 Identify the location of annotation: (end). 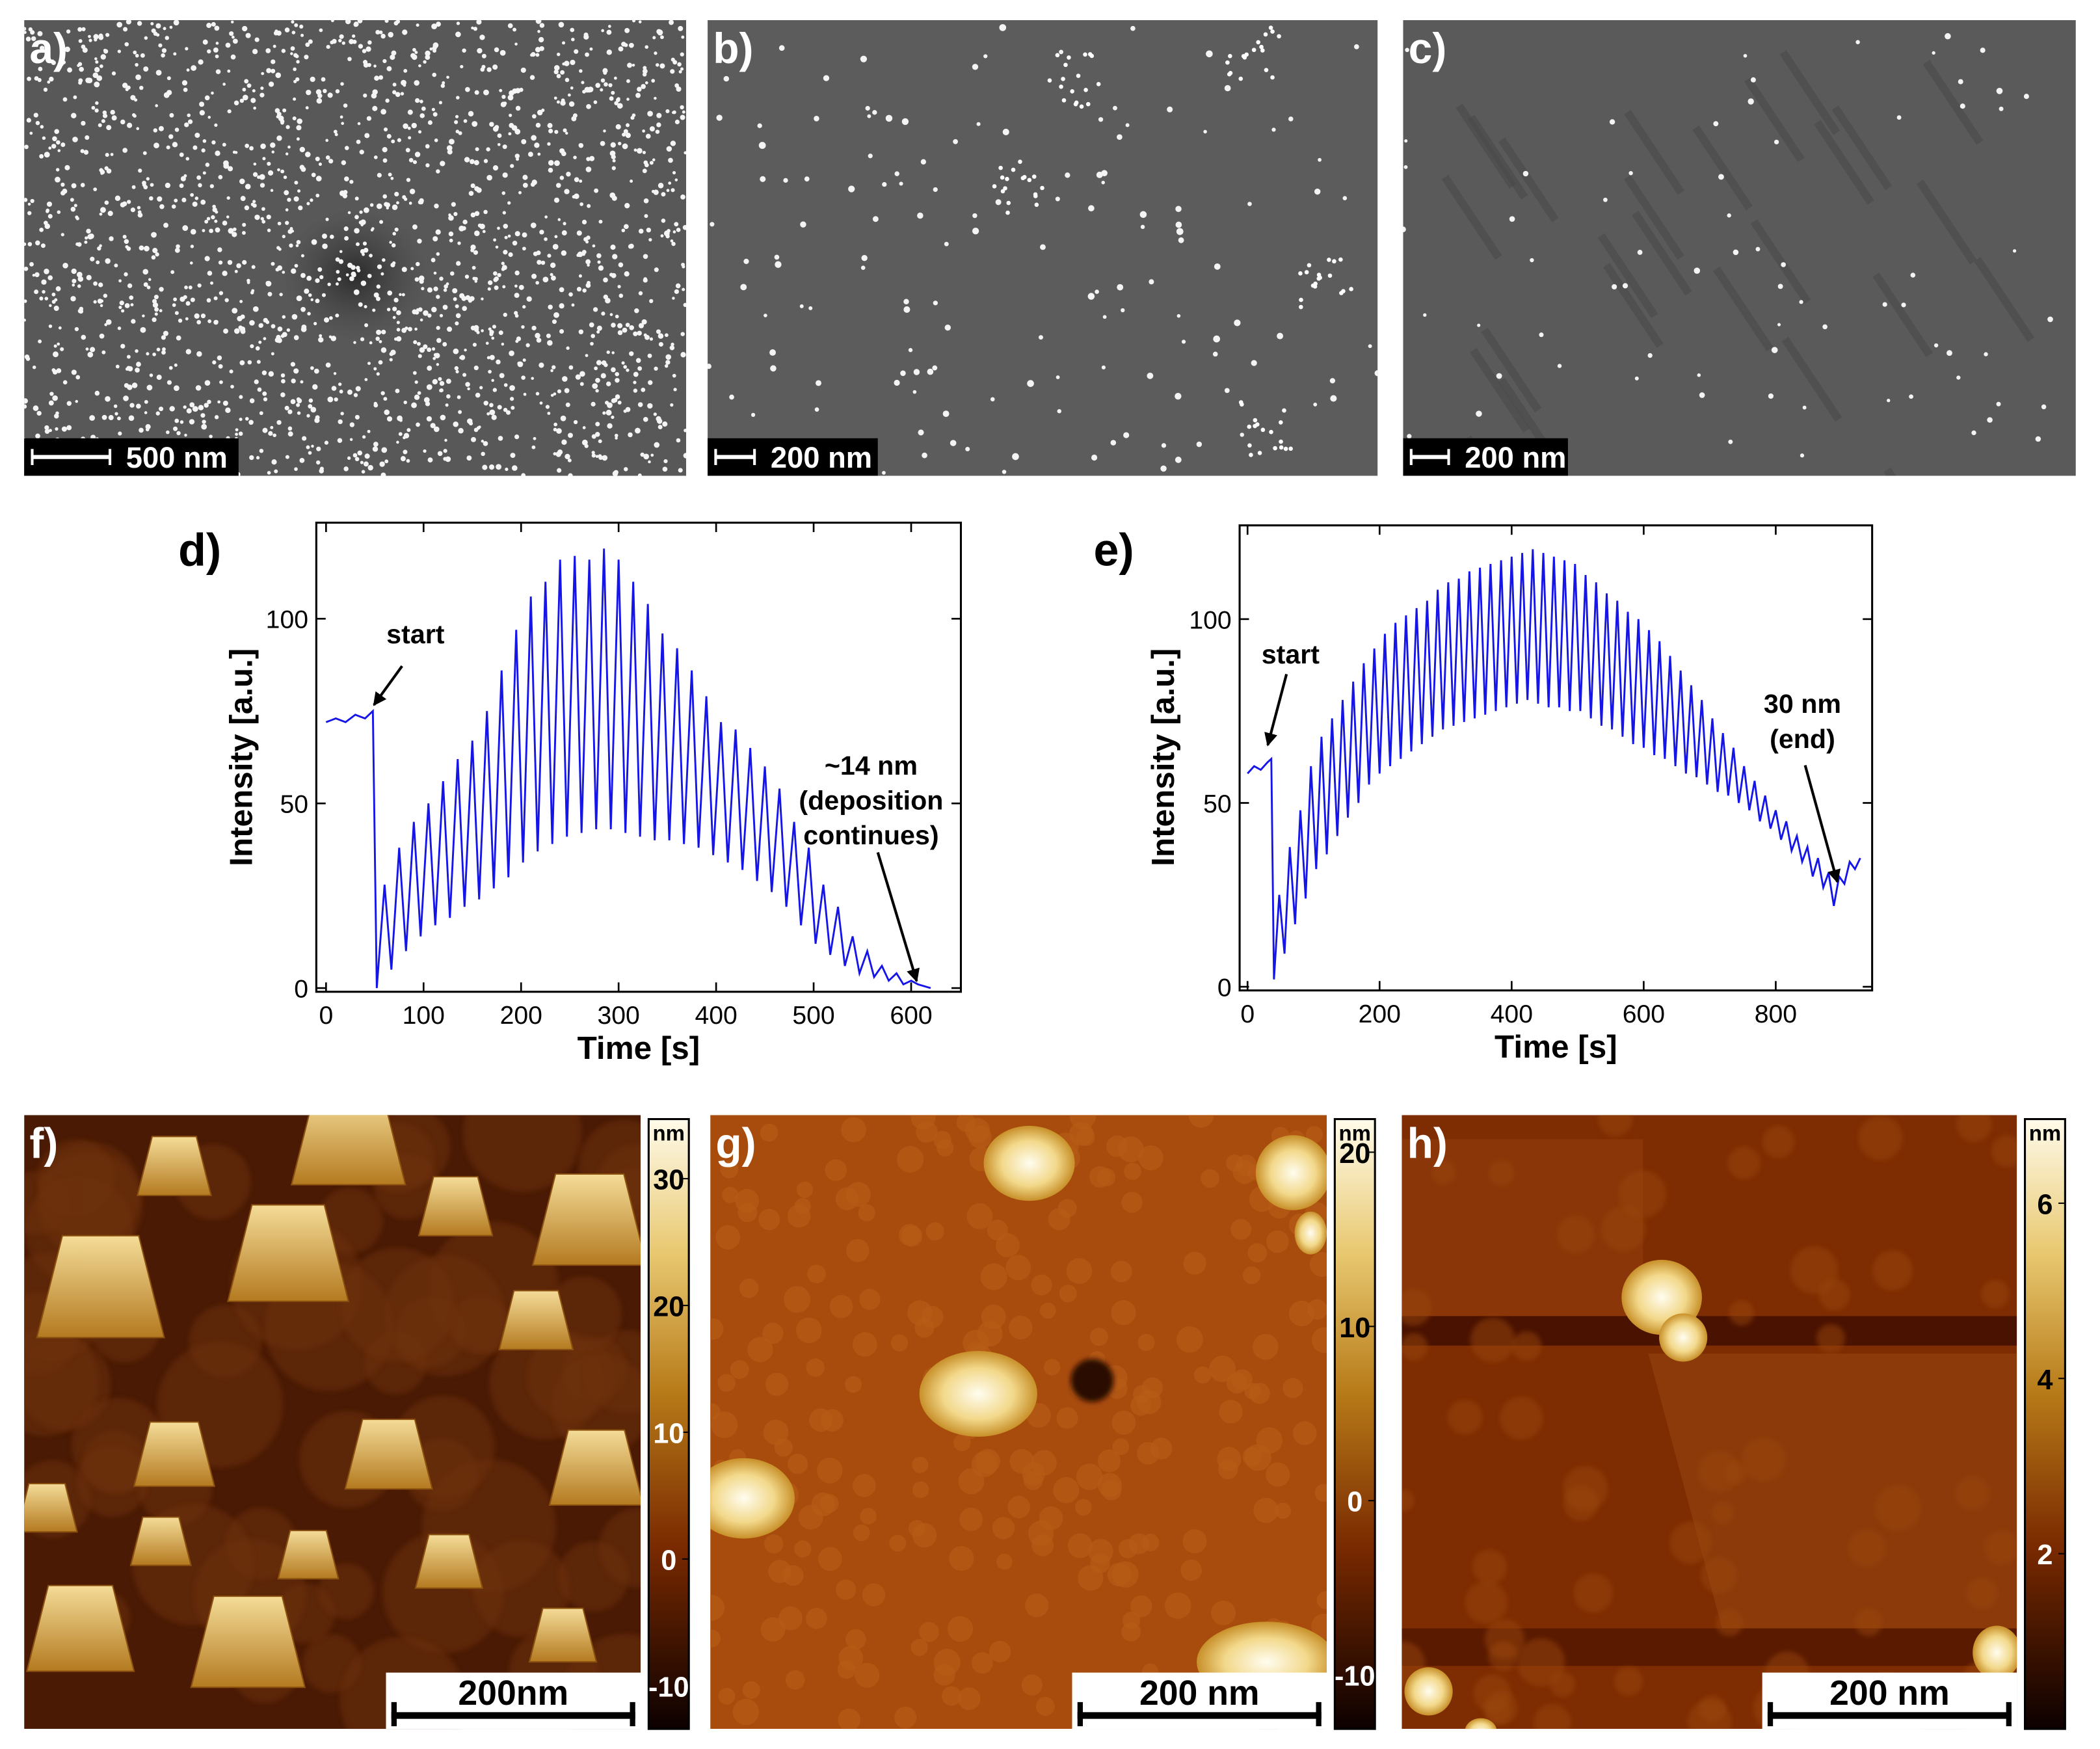
(1803, 739).